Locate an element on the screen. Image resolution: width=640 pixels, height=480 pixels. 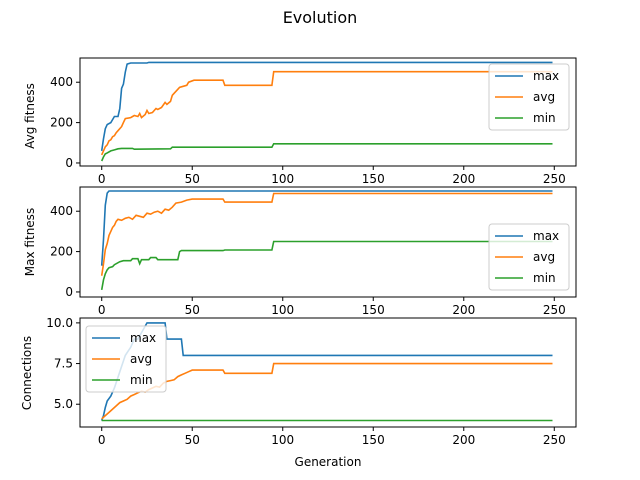
xlabel-generation: Generation is located at coordinates (328, 462).